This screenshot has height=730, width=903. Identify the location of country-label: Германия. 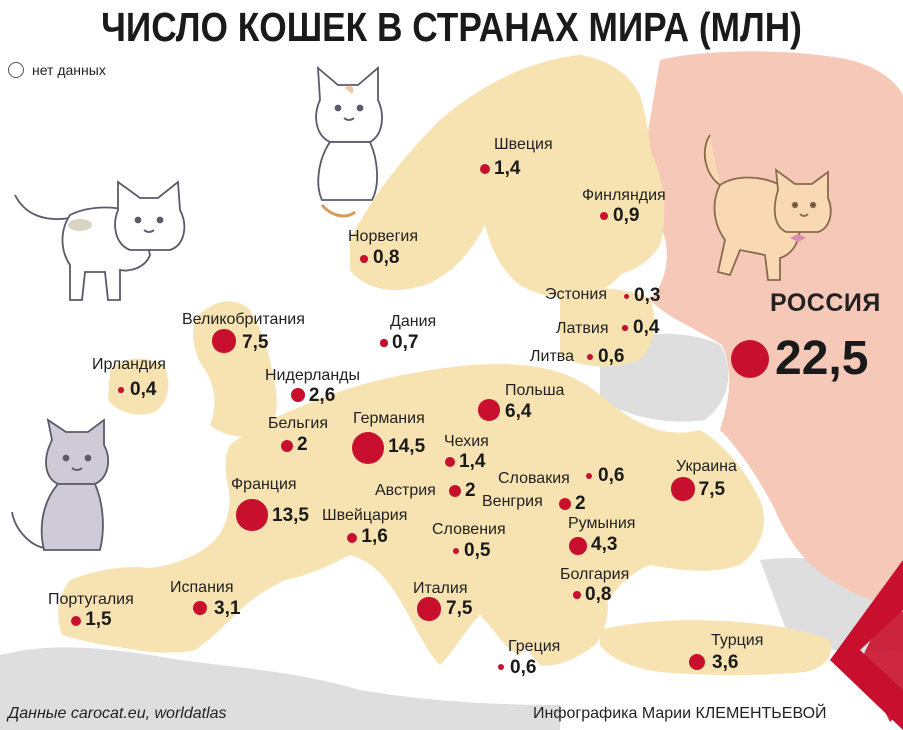
(389, 418).